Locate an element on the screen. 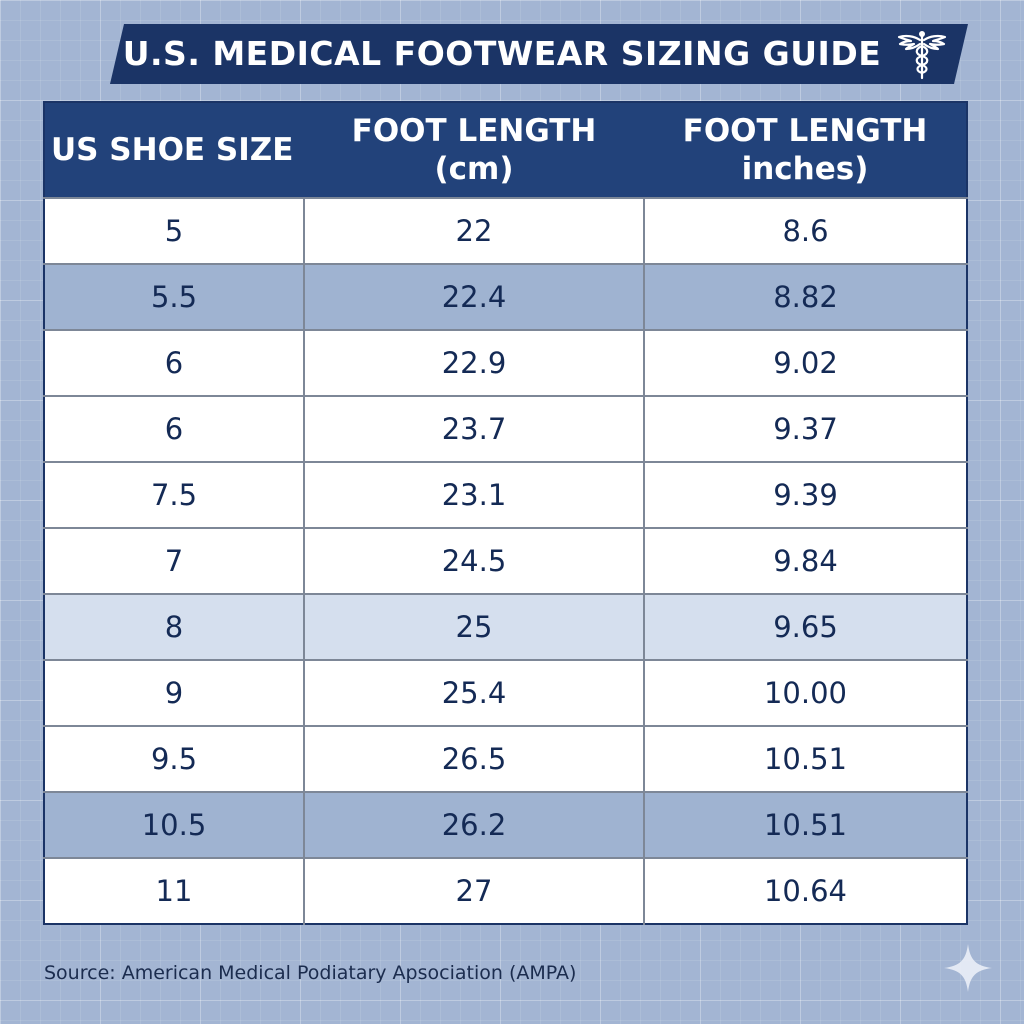  cell-foot-length-inches: 10.00 is located at coordinates (805, 692).